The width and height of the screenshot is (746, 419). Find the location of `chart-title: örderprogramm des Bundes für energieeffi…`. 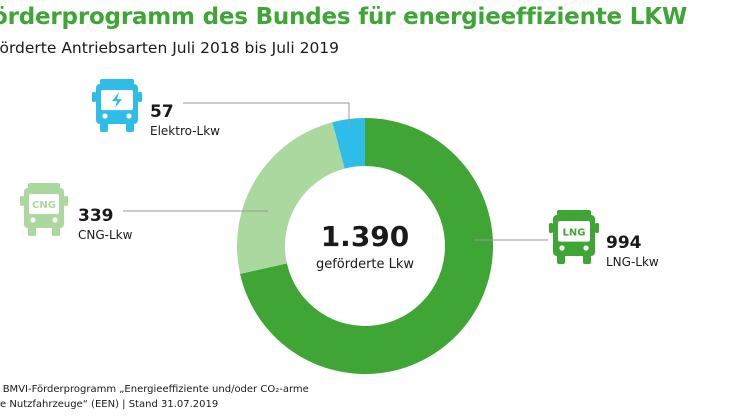

chart-title: örderprogramm des Bundes für energieeffi… is located at coordinates (344, 17).